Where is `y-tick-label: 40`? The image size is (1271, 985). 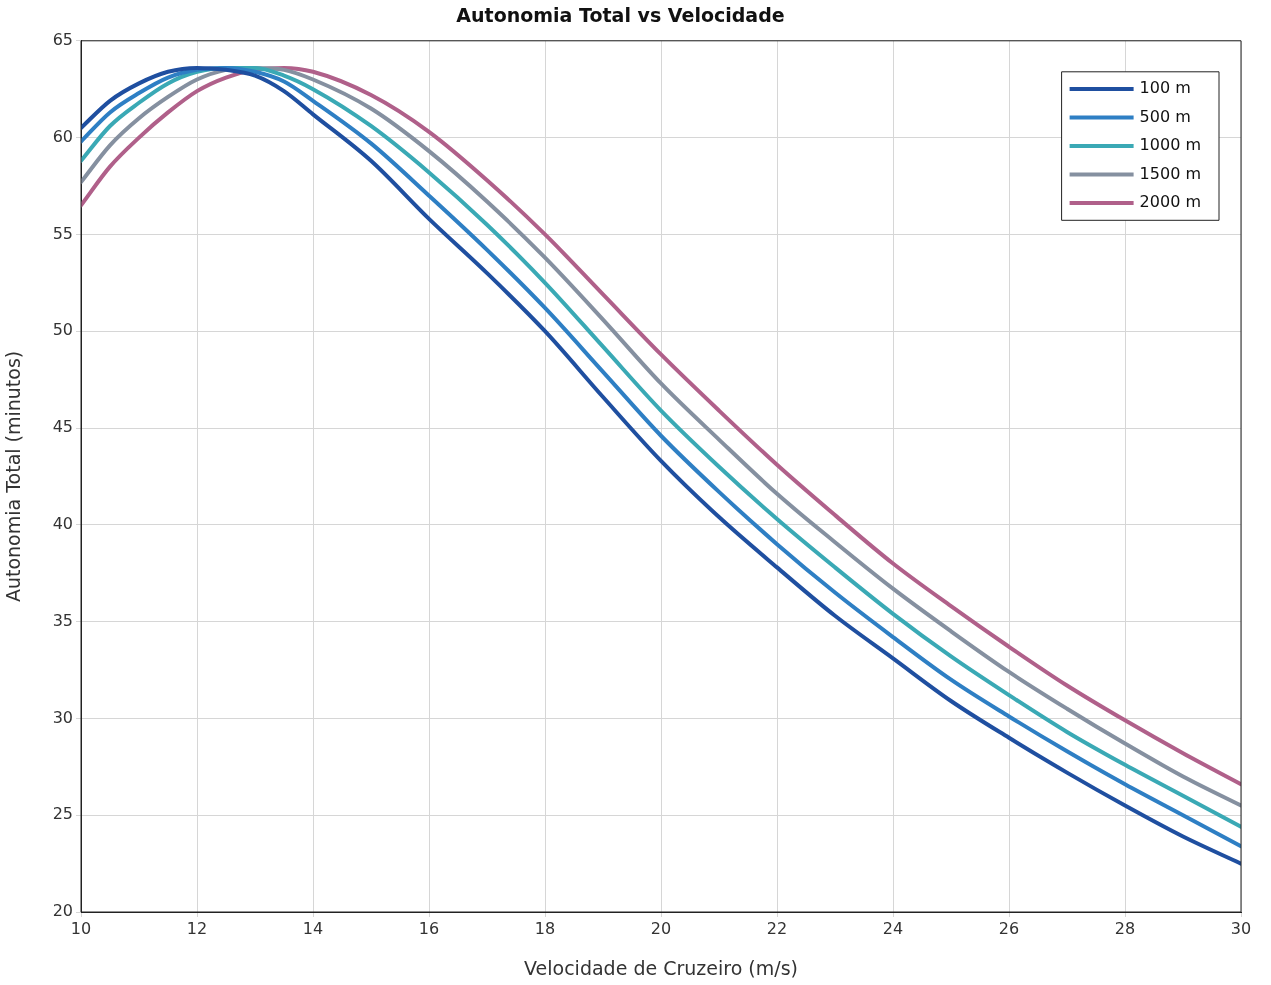
y-tick-label: 40 is located at coordinates (62, 523).